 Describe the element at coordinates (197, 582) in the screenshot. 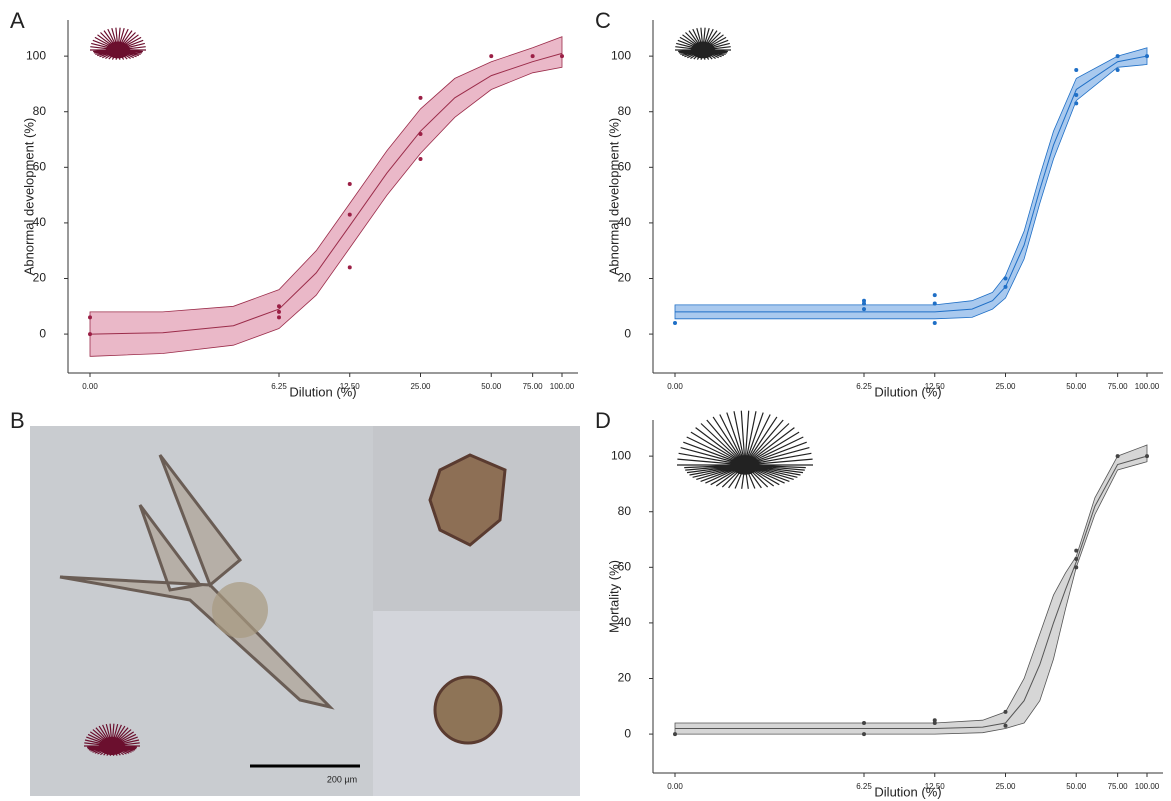

I see `pluteus-larva` at that location.